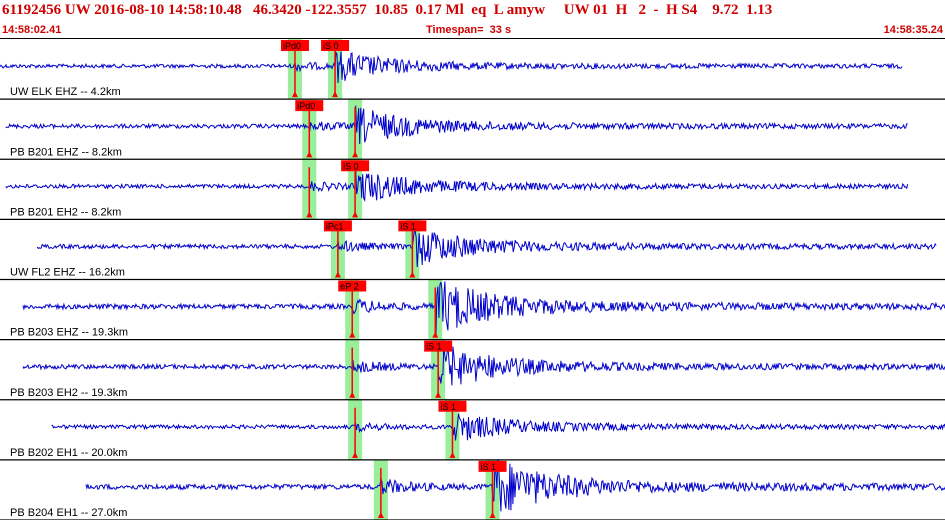  I want to click on end-time: 14:58:35.24, so click(913, 30).